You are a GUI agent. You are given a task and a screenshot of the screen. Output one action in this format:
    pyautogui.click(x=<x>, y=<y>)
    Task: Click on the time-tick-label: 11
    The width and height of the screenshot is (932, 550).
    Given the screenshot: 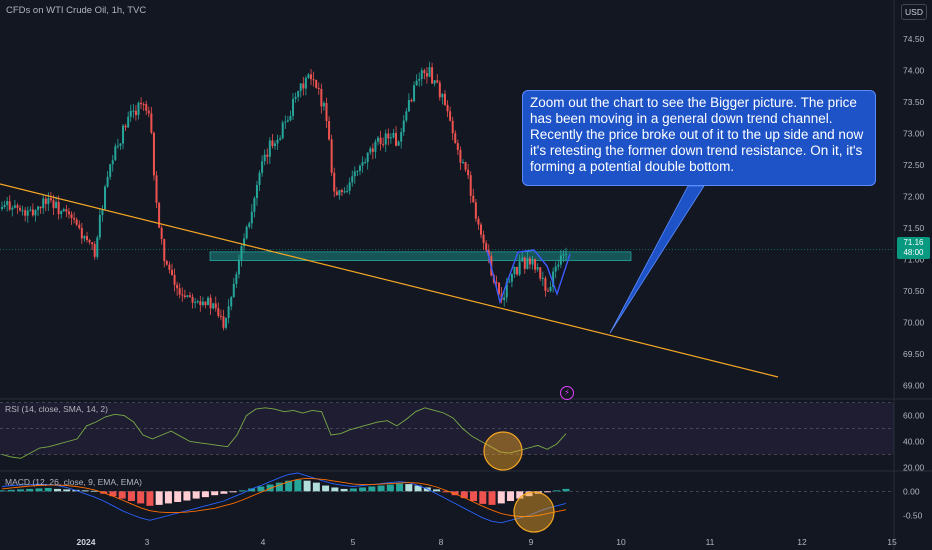 What is the action you would take?
    pyautogui.click(x=710, y=542)
    